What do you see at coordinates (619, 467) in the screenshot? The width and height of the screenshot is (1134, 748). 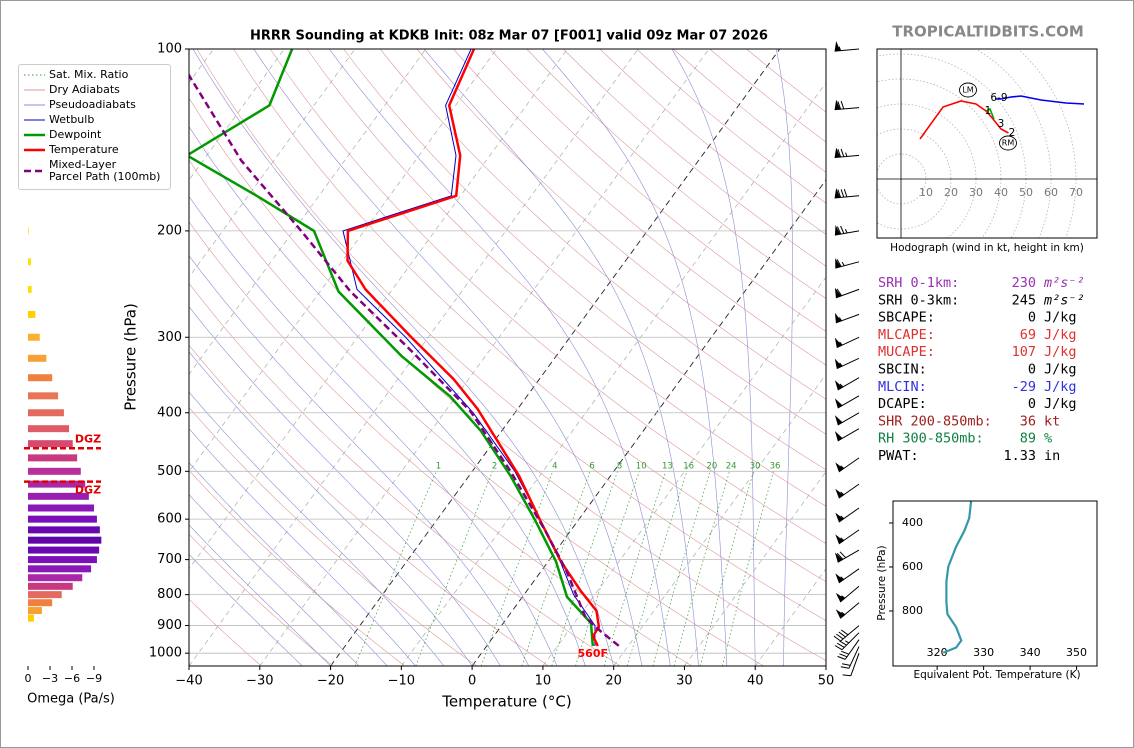 I see `mixing-ratio-label: 8` at bounding box center [619, 467].